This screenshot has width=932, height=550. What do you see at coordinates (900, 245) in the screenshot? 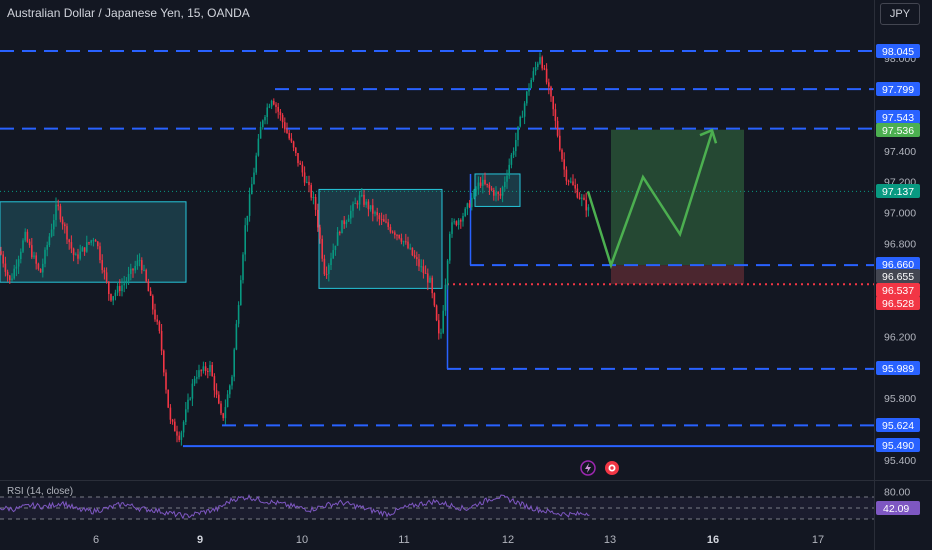
I see `price-axis-tick: 96.800` at bounding box center [900, 245].